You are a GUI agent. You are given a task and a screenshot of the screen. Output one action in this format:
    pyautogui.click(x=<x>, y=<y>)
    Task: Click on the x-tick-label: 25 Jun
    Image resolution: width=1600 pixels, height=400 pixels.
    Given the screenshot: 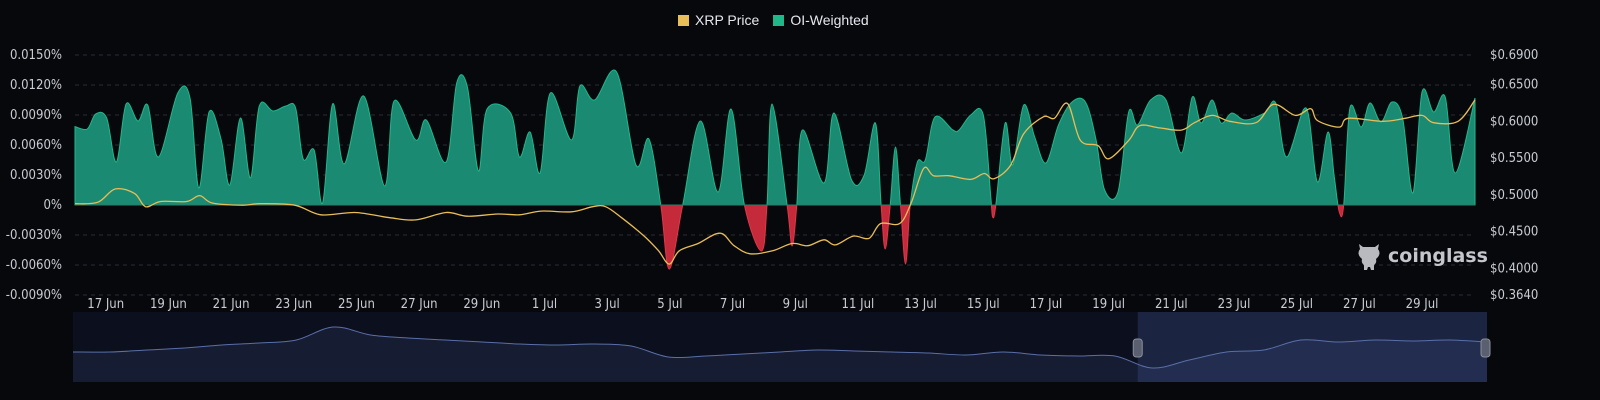 What is the action you would take?
    pyautogui.click(x=356, y=304)
    